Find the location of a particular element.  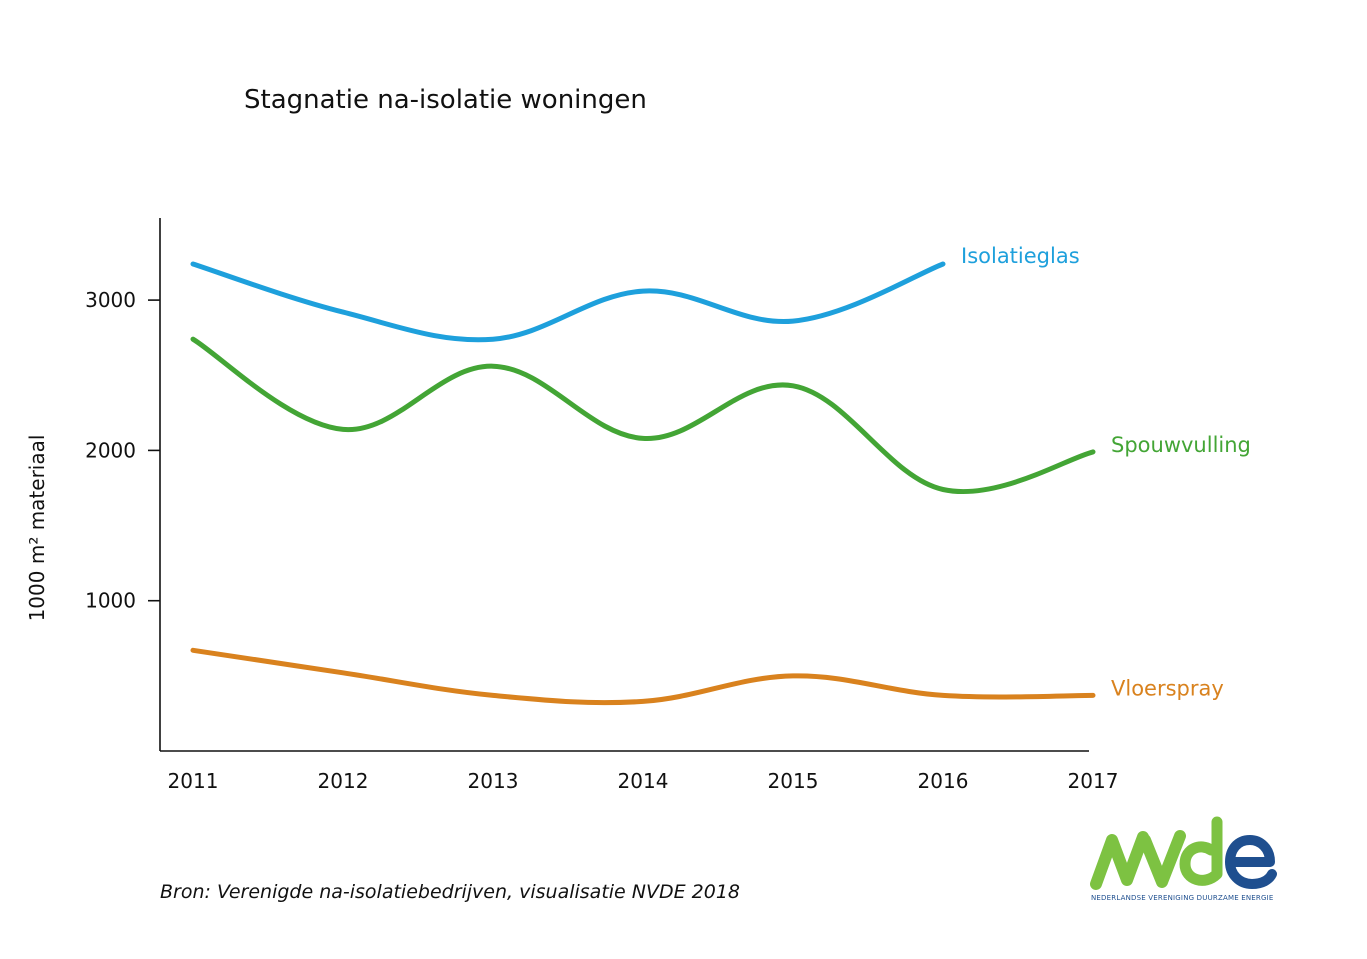

logo-letter-v is located at coordinates (1162, 859).